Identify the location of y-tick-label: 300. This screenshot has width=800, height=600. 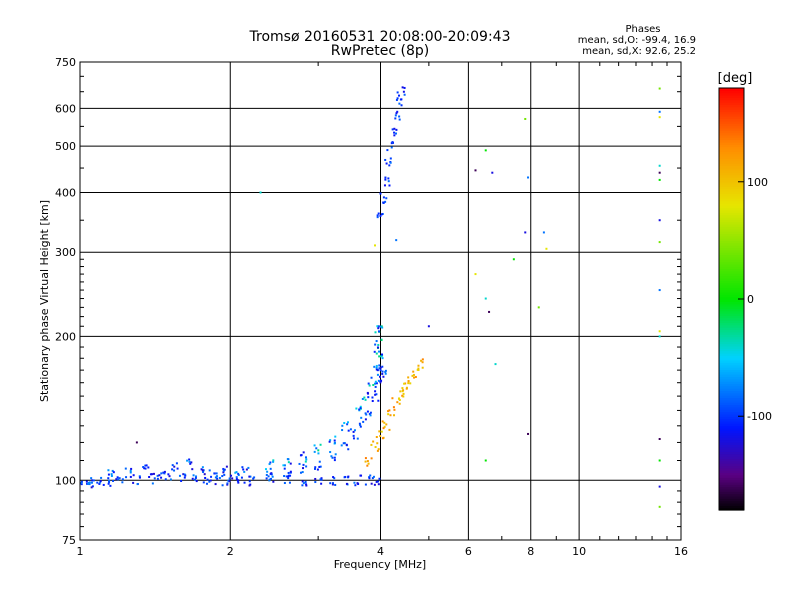
(65, 252).